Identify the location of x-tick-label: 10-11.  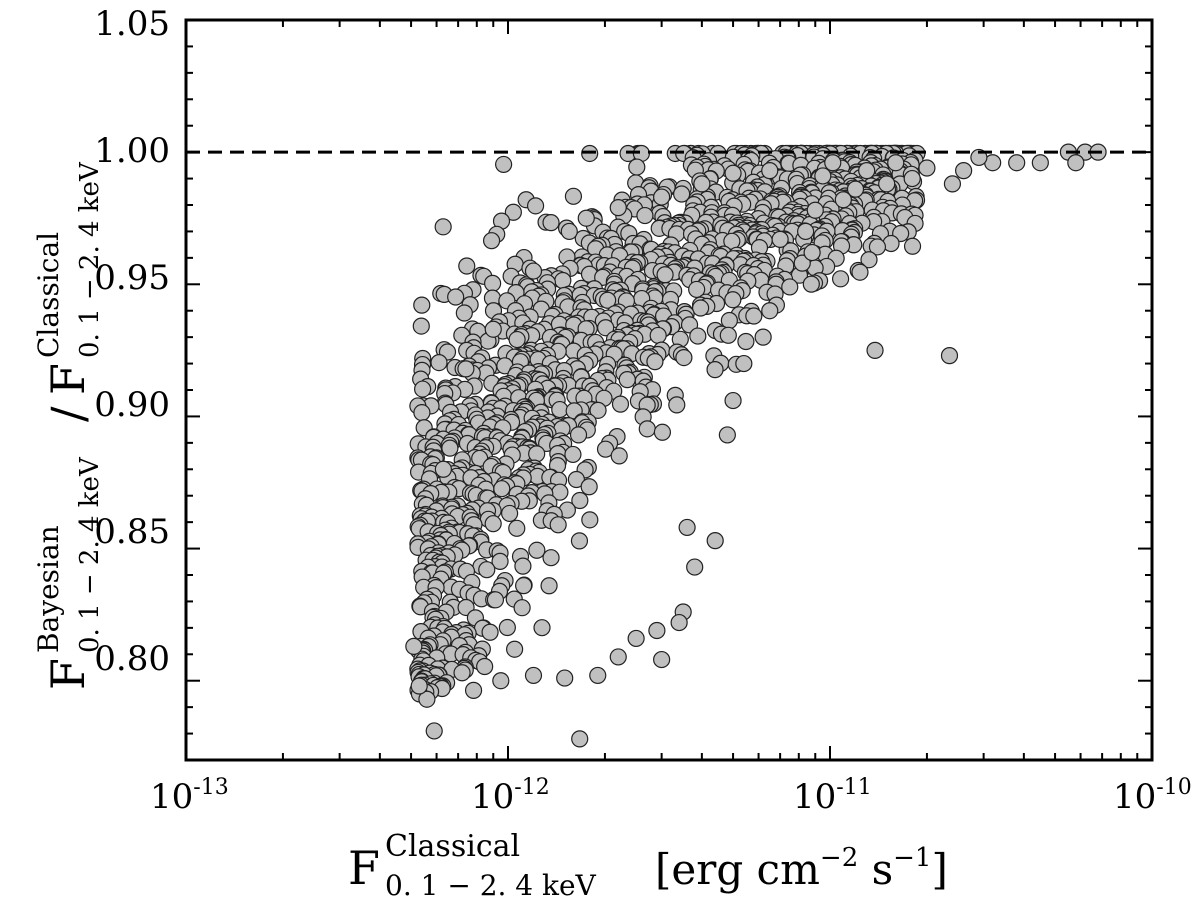
(832, 796).